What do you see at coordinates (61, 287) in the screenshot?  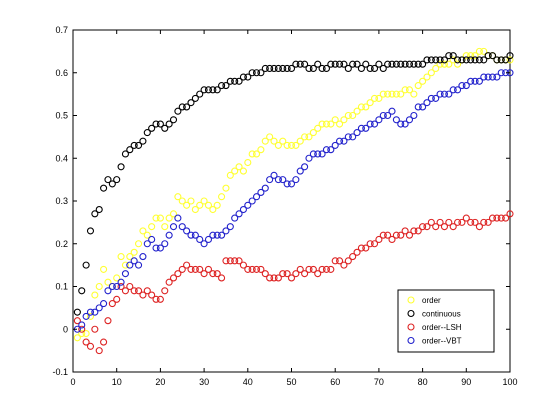 I see `y-tick-label: 0.1` at bounding box center [61, 287].